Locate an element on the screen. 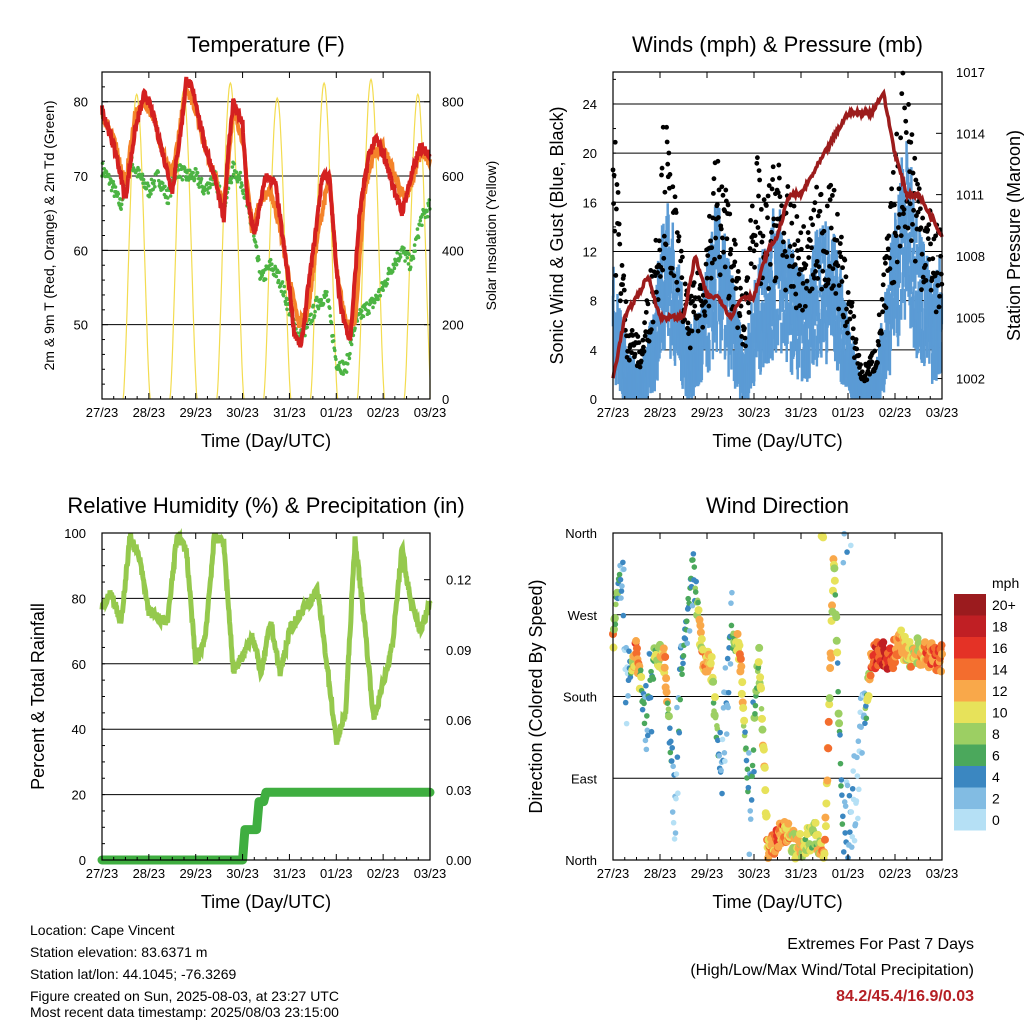 Image resolution: width=1024 pixels, height=1024 pixels. y-right-tick-label: 1017 is located at coordinates (970, 72).